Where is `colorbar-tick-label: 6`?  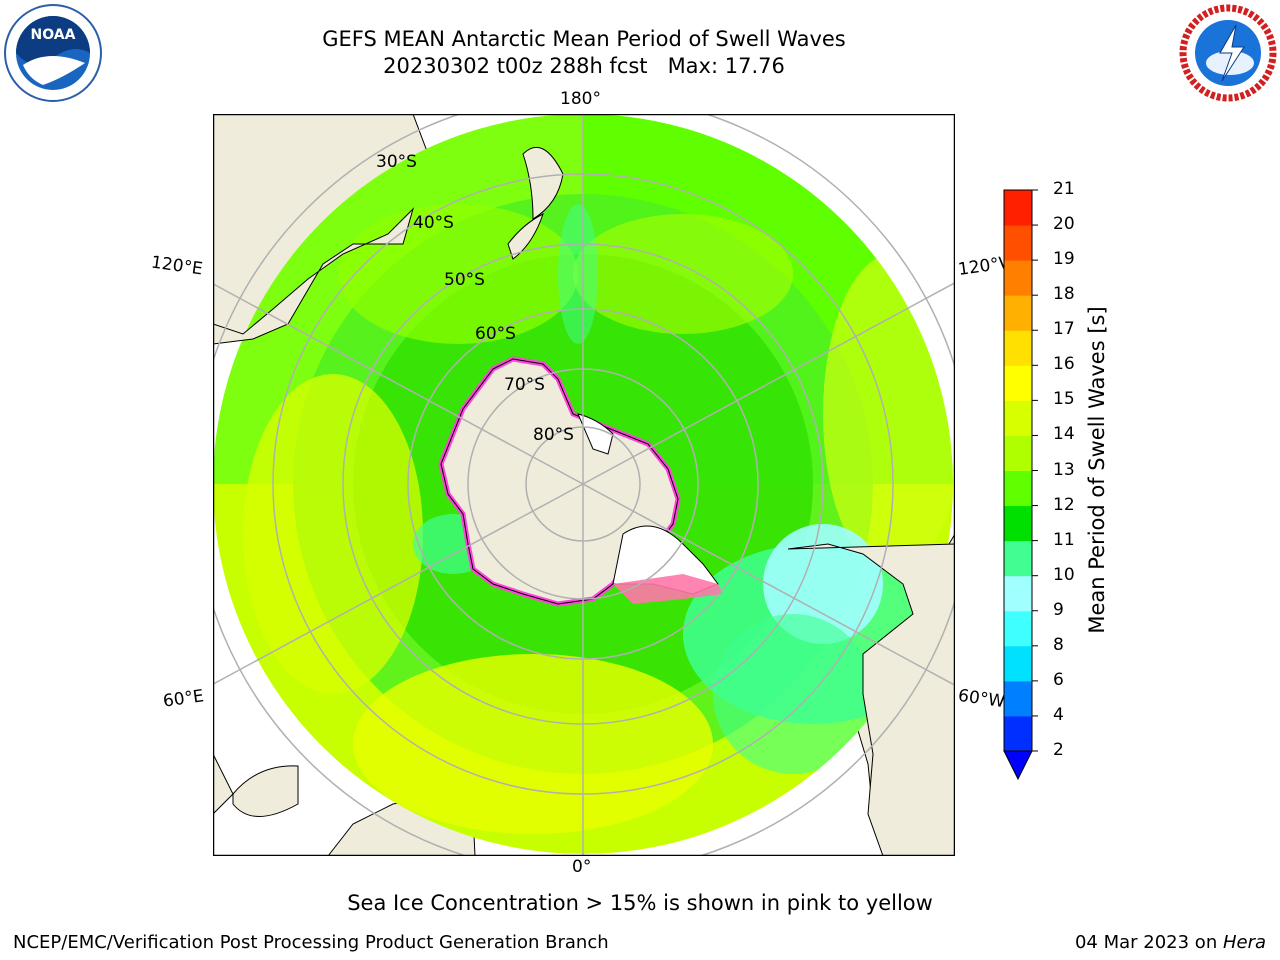
colorbar-tick-label: 6 is located at coordinates (1058, 679).